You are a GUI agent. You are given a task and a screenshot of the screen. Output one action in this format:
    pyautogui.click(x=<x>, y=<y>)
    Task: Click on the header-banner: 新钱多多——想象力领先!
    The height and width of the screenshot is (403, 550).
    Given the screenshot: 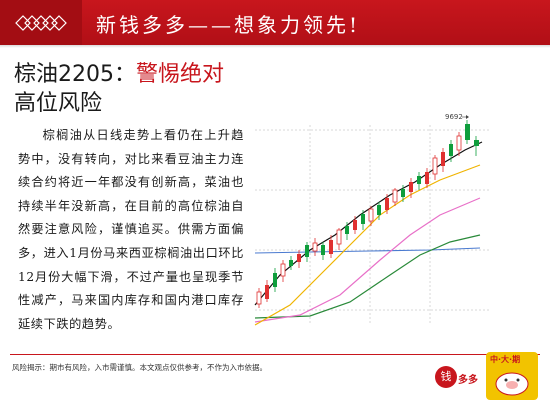 What is the action you would take?
    pyautogui.click(x=275, y=22)
    